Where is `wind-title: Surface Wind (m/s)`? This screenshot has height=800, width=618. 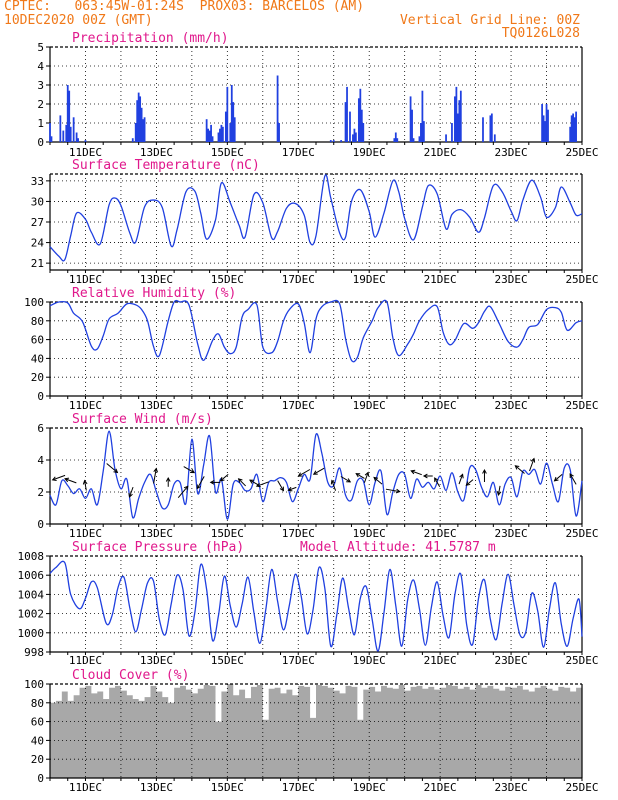
wind-title: Surface Wind (m/s) is located at coordinates (142, 419).